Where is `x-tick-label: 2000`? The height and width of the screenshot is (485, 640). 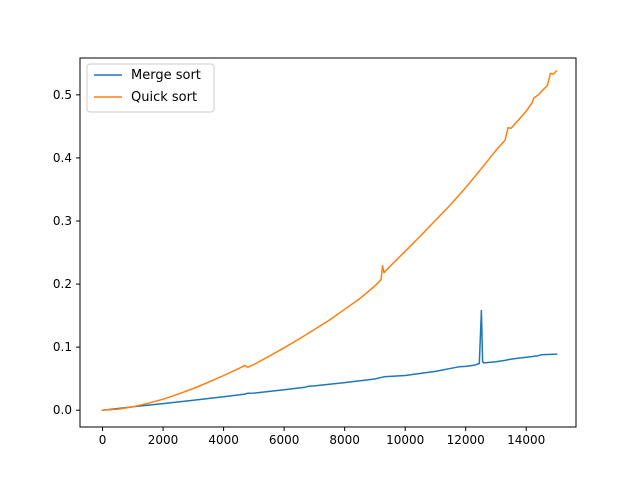 x-tick-label: 2000 is located at coordinates (163, 440).